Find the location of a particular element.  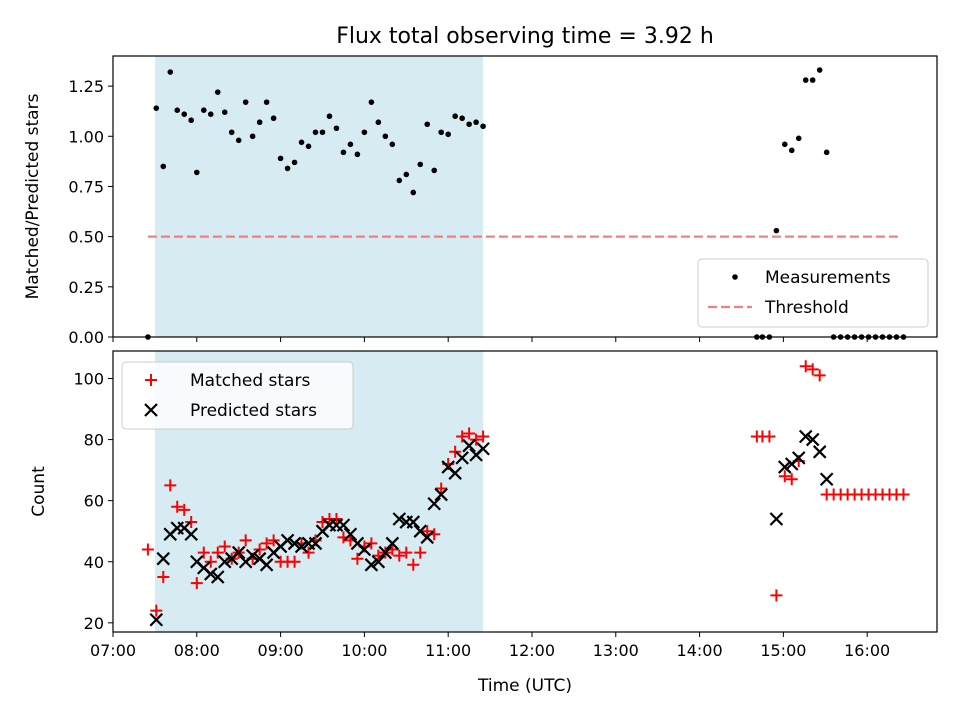

ratio-legend: Measurements Threshold is located at coordinates (813, 293).